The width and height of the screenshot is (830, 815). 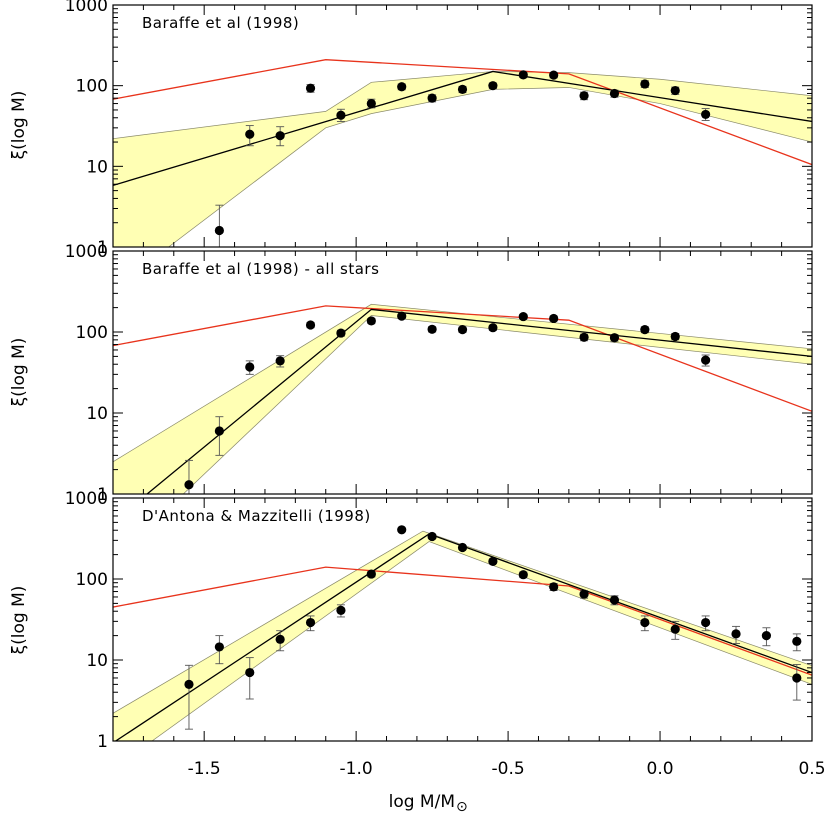 I want to click on y-axis-label-panel-3: ξ(log M), so click(x=19, y=620).